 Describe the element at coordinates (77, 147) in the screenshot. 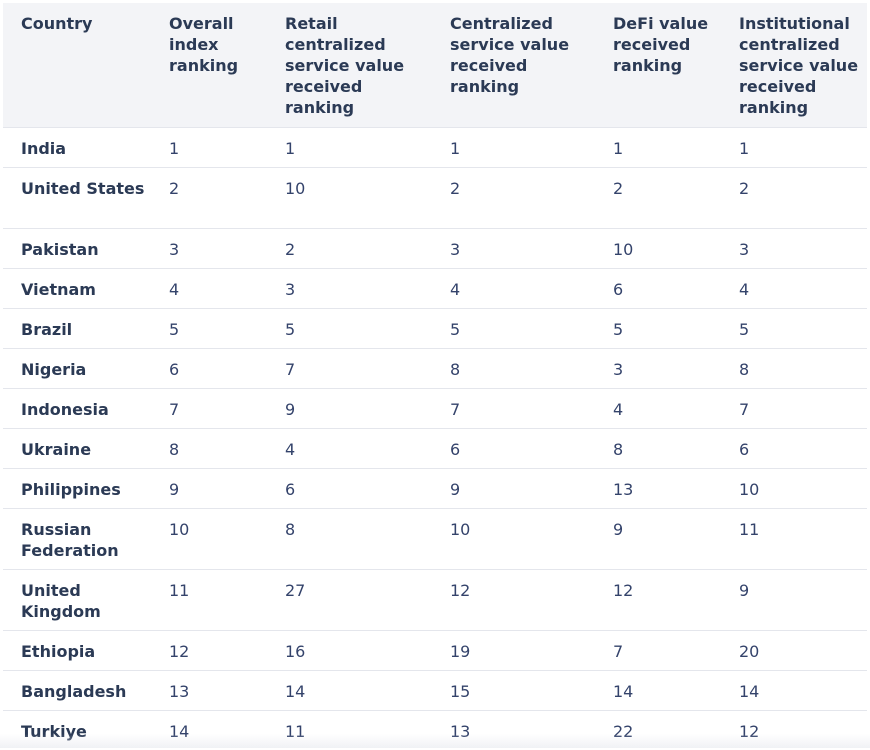

I see `country-cell: India` at that location.